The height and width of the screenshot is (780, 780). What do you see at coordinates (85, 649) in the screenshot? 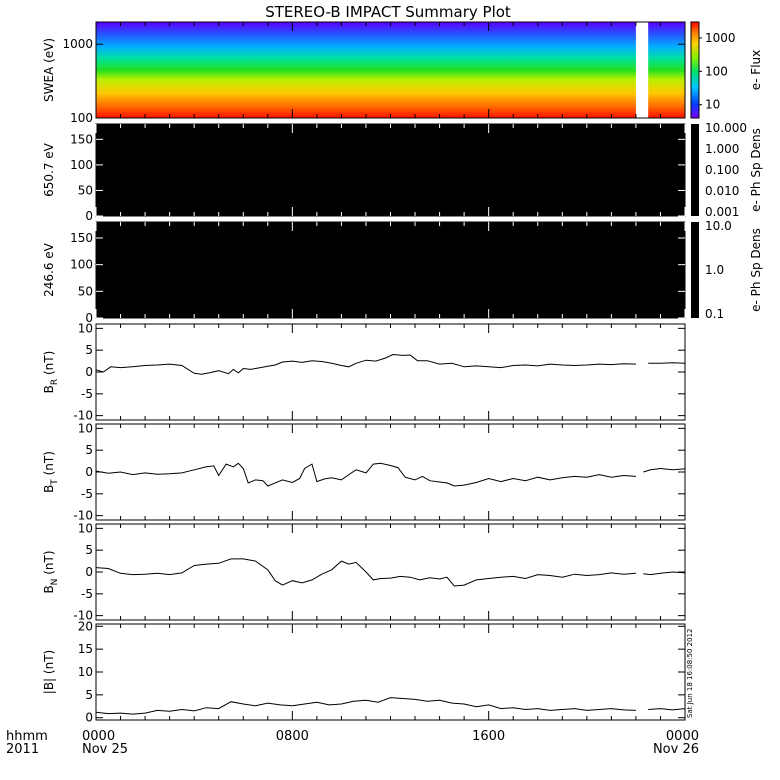
I see `y-tick-label: 15` at bounding box center [85, 649].